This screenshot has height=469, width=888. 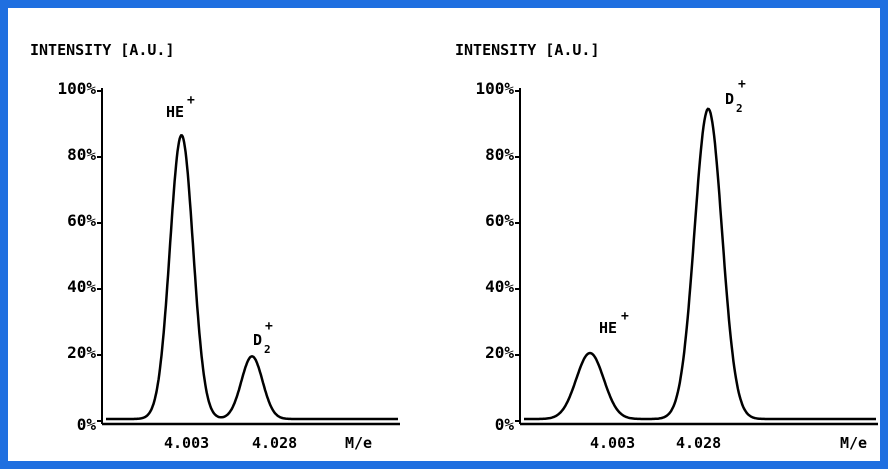 I want to click on right-xtick-label: 4.003, so click(x=612, y=443).